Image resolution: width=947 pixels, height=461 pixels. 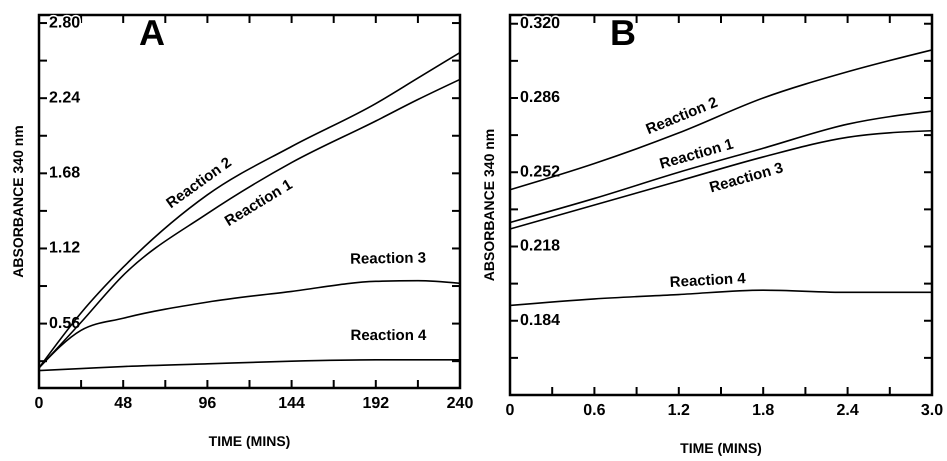 What do you see at coordinates (64, 23) in the screenshot?
I see `y-tick-label: 2.80` at bounding box center [64, 23].